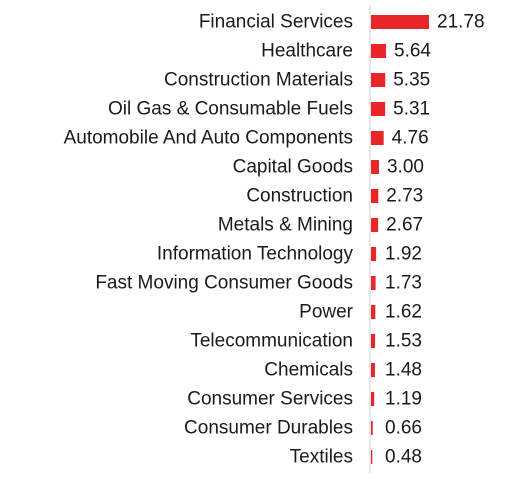 The height and width of the screenshot is (481, 522). What do you see at coordinates (404, 196) in the screenshot?
I see `value-label: 2.73` at bounding box center [404, 196].